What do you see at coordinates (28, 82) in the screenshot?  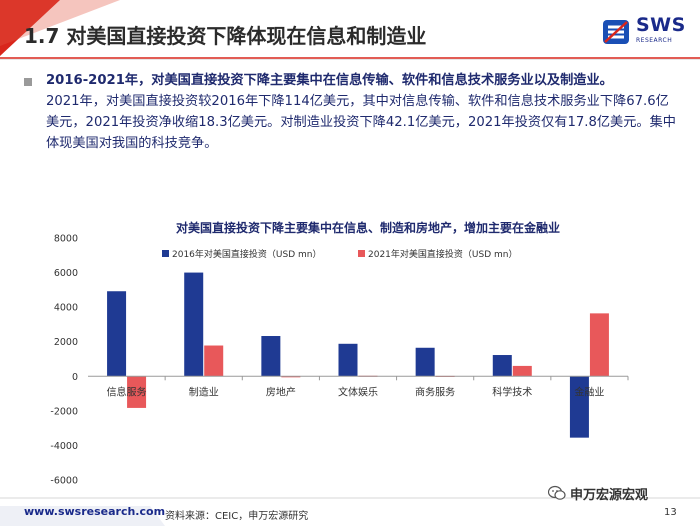 I see `bullet-icon` at bounding box center [28, 82].